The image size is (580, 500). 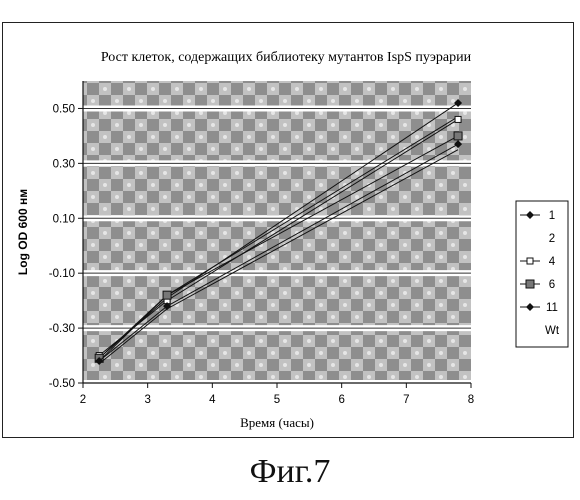 What do you see at coordinates (66, 246) in the screenshot?
I see `y-axis-ticks: 0.50 0.30 0.10 -0.10 -0.30 -0.50` at bounding box center [66, 246].